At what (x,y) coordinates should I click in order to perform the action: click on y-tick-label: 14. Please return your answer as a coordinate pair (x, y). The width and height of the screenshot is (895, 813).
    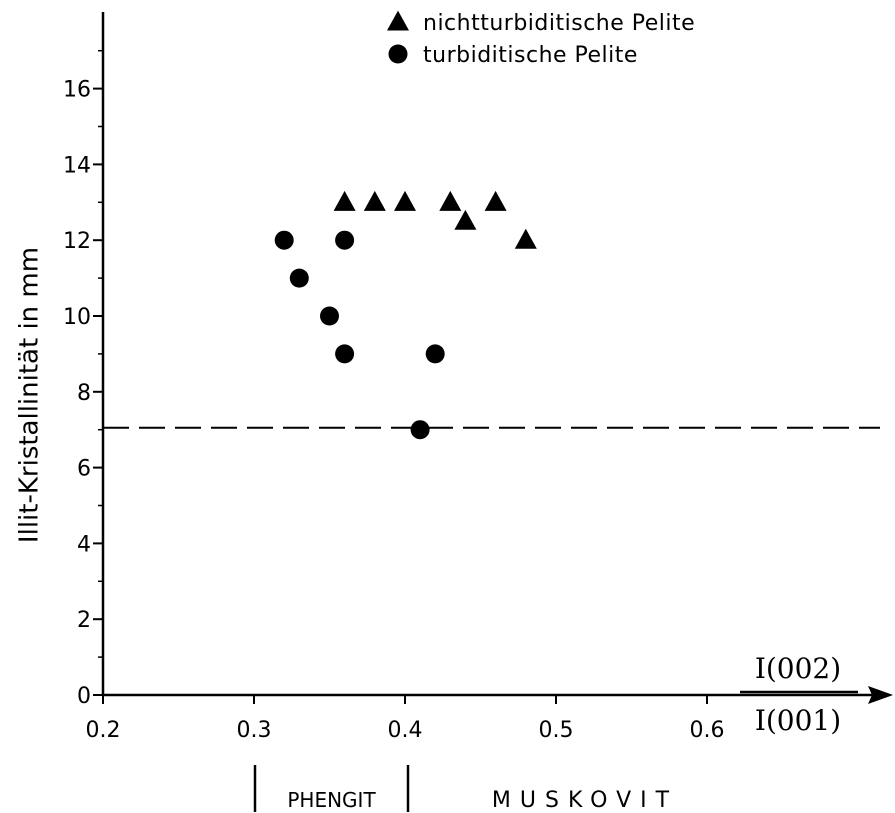
    Looking at the image, I should click on (77, 165).